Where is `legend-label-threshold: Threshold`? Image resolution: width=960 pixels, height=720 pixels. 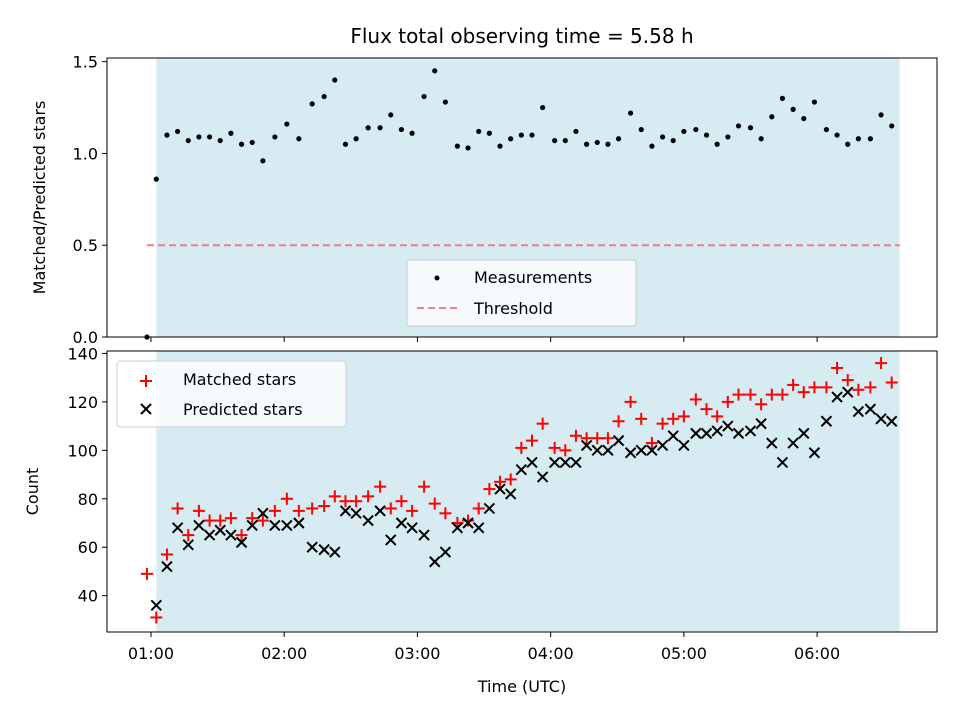 legend-label-threshold: Threshold is located at coordinates (513, 308).